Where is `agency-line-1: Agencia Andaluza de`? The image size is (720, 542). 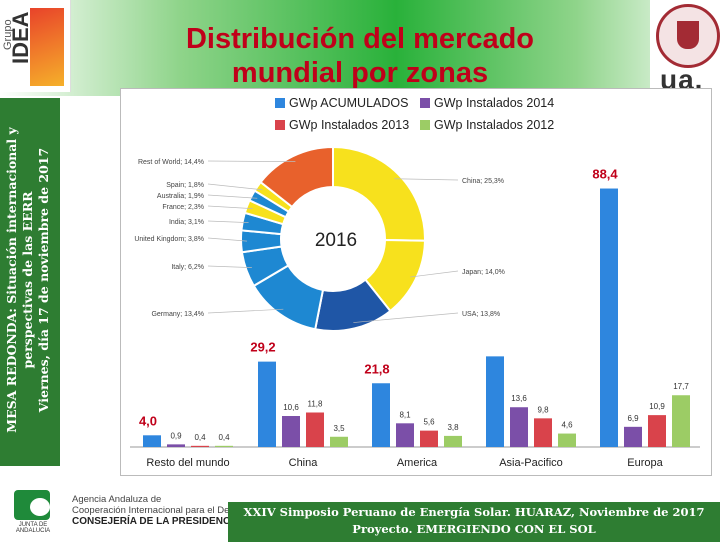
agency-line-1: Agencia Andaluza de is located at coordinates (117, 499).